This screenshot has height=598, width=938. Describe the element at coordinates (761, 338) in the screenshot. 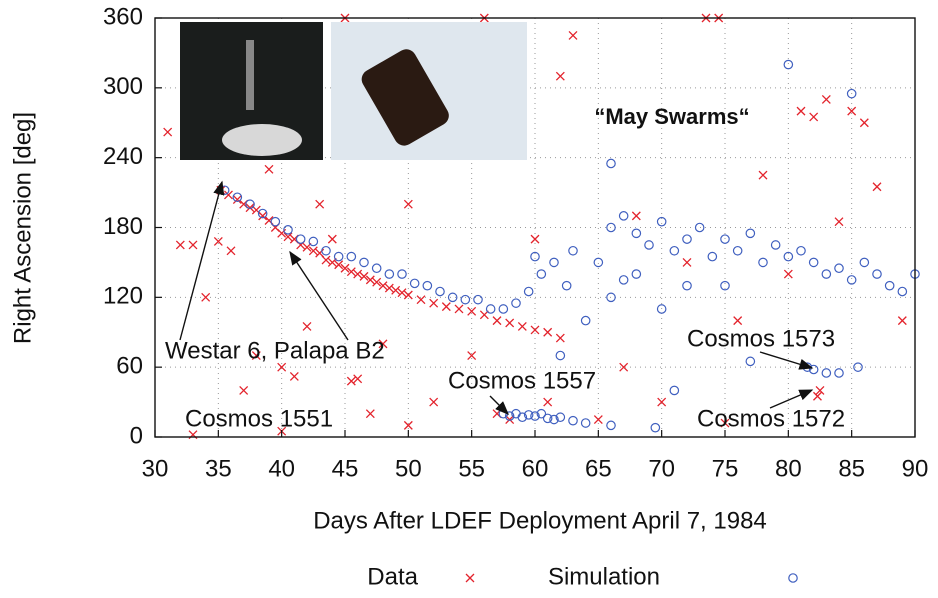

I see `annotation: Cosmos 1573` at that location.